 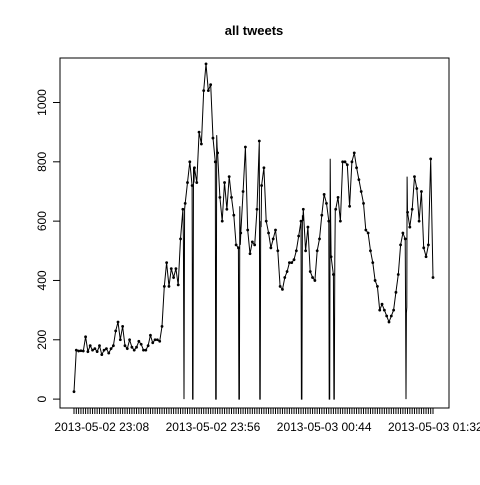 What do you see at coordinates (47, 246) in the screenshot?
I see `y-axis: 0 200 400 600 800 1000` at bounding box center [47, 246].